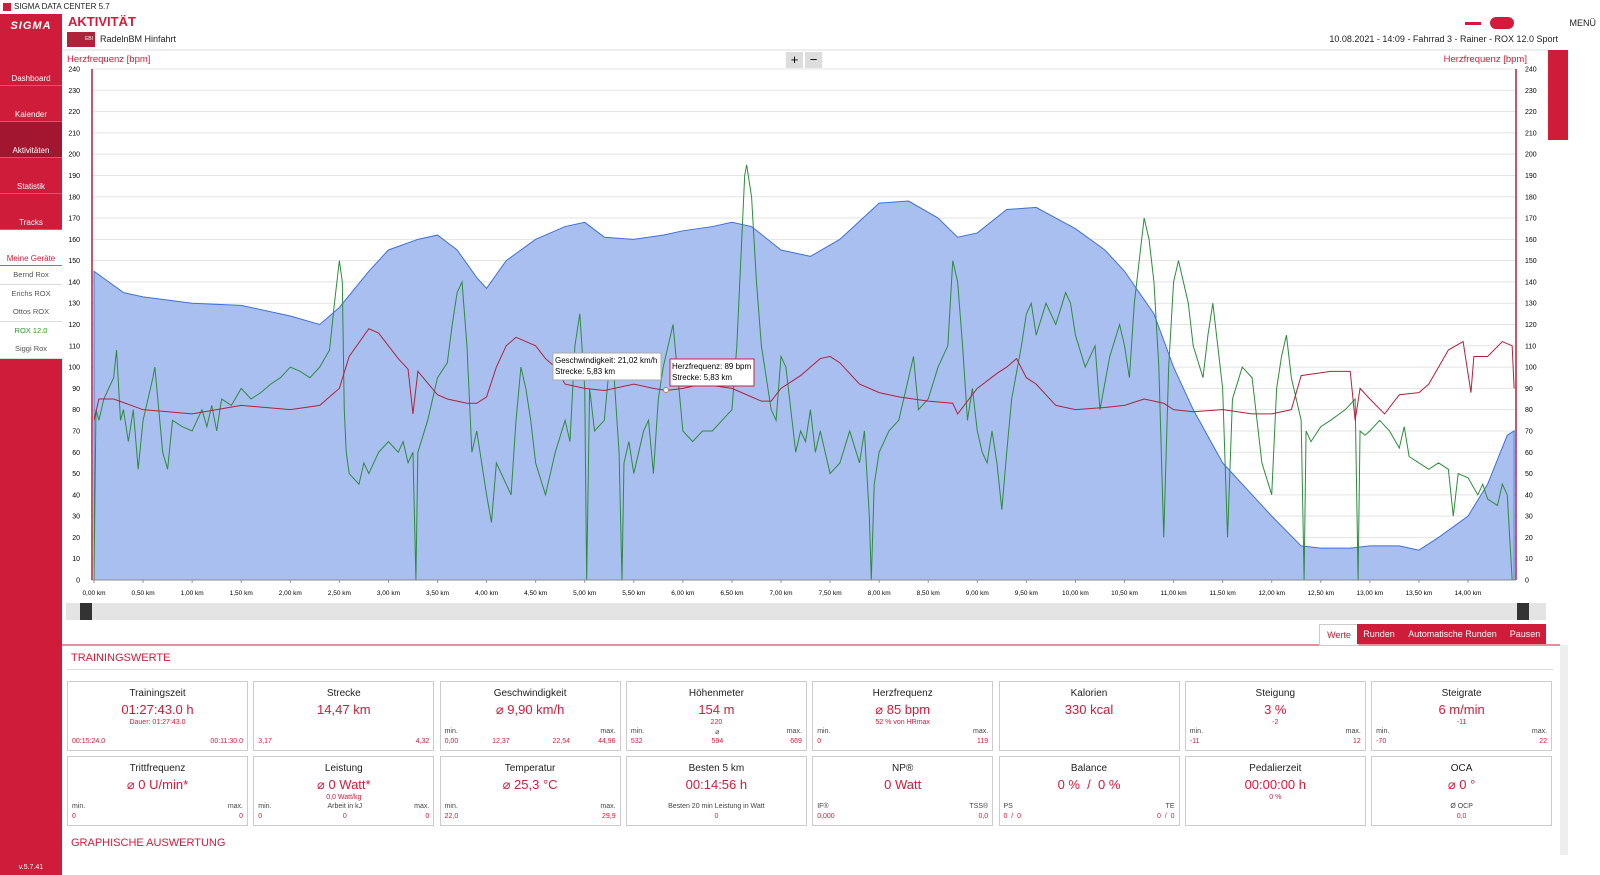  I want to click on y2-tick-label: 90, so click(1529, 389).